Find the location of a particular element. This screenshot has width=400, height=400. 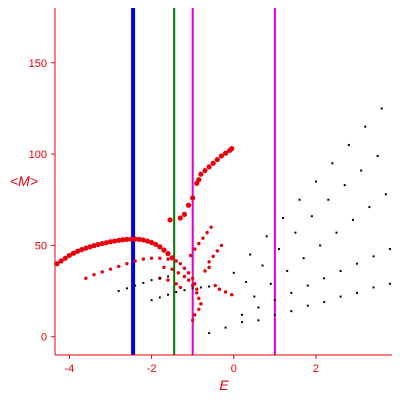

x-axis-title: E is located at coordinates (224, 385).